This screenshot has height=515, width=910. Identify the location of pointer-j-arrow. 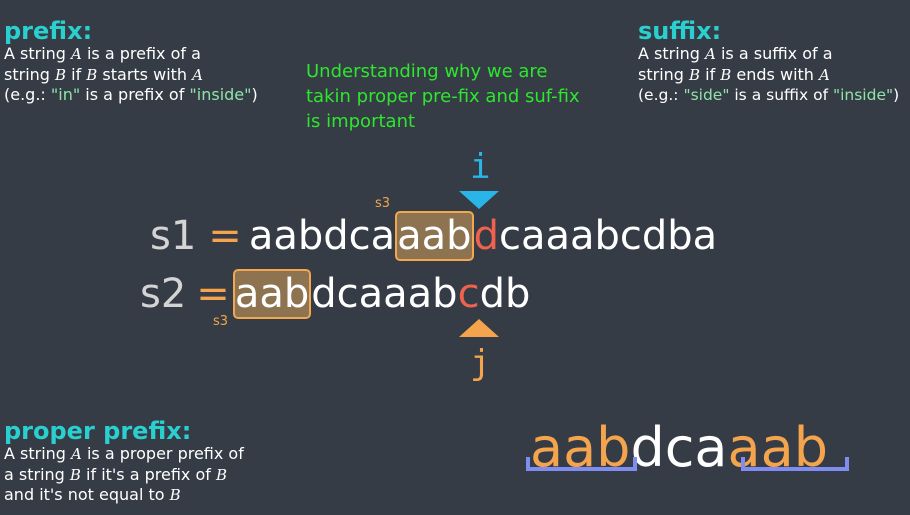
(479, 328).